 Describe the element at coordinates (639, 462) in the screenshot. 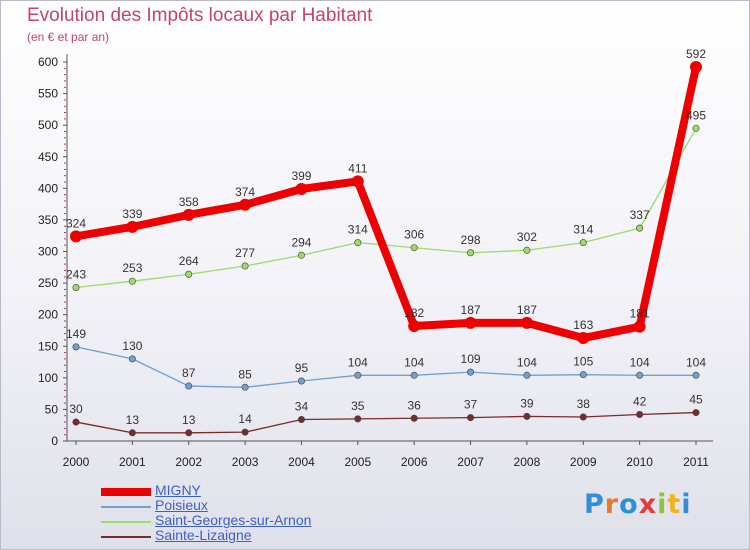

I see `x-tick-label: 2010` at that location.